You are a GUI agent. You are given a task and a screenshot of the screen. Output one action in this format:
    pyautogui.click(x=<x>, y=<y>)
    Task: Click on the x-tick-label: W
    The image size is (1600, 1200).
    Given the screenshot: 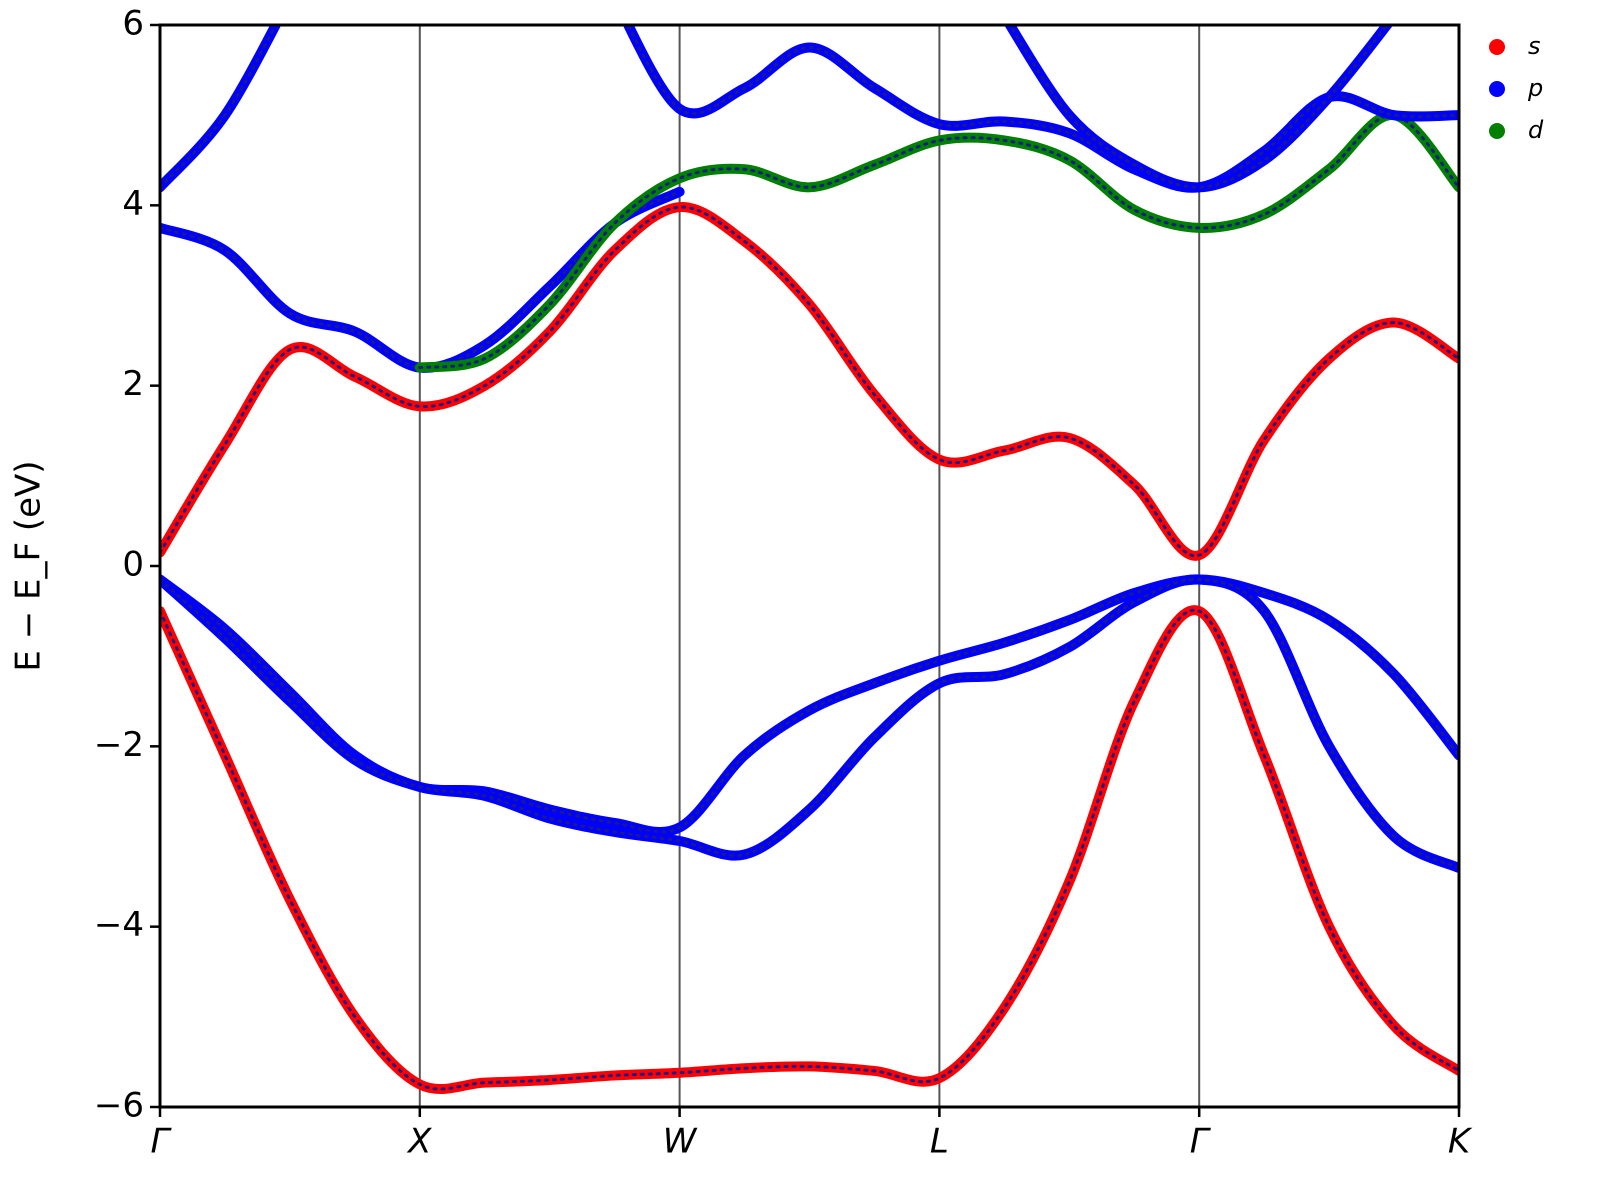 What is the action you would take?
    pyautogui.click(x=680, y=1142)
    